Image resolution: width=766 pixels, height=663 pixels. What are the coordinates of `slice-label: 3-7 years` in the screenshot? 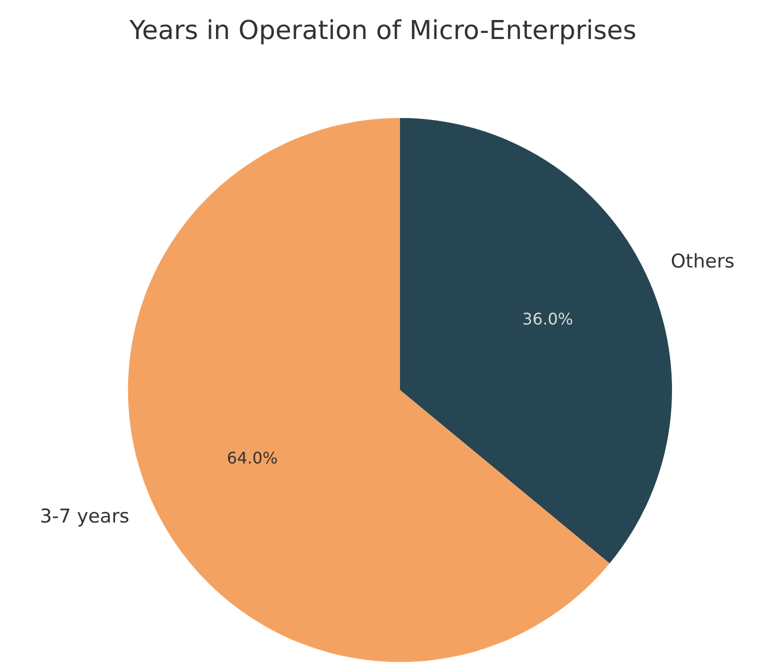 It's located at (85, 516).